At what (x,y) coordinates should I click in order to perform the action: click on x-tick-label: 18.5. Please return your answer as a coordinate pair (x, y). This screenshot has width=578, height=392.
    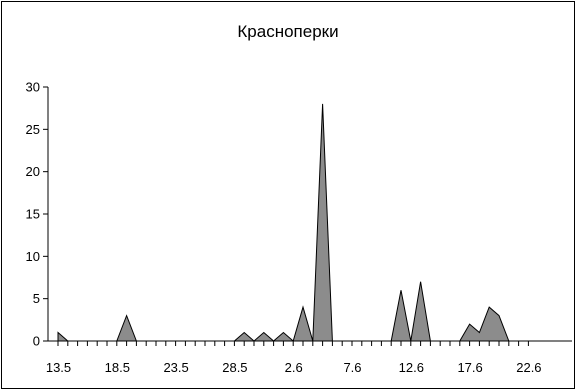
    Looking at the image, I should click on (117, 367).